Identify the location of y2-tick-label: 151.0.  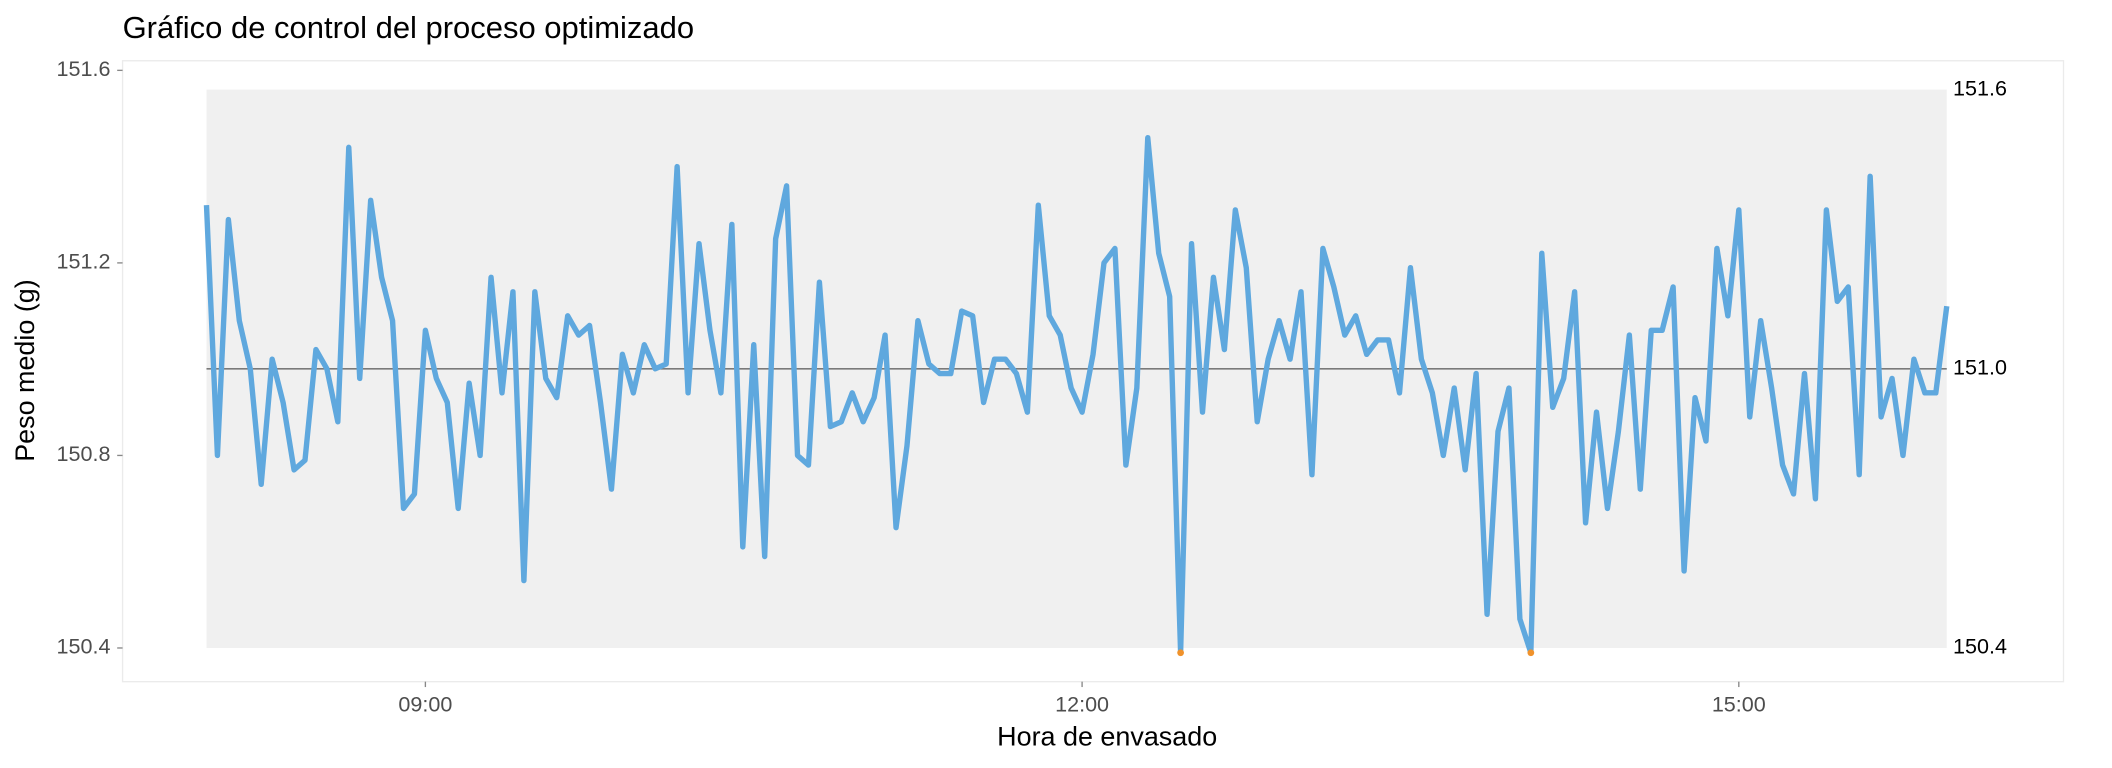
(1980, 366).